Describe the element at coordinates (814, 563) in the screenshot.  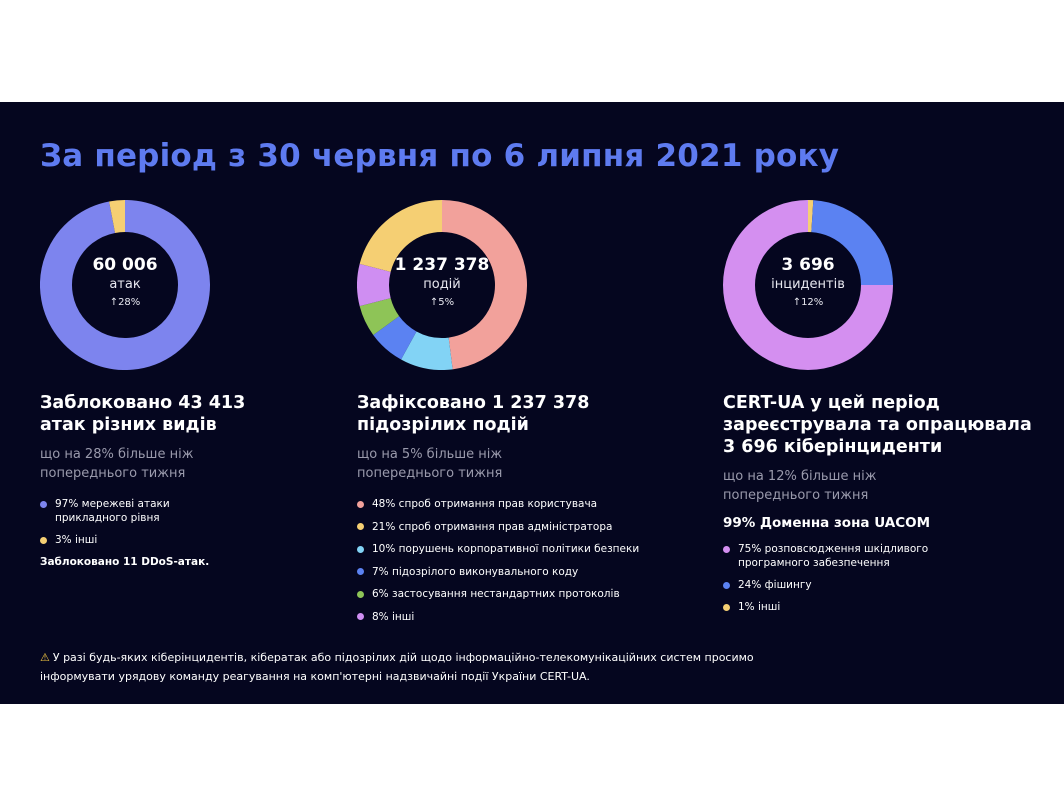
I see `legend-line: програмного забезпечення` at that location.